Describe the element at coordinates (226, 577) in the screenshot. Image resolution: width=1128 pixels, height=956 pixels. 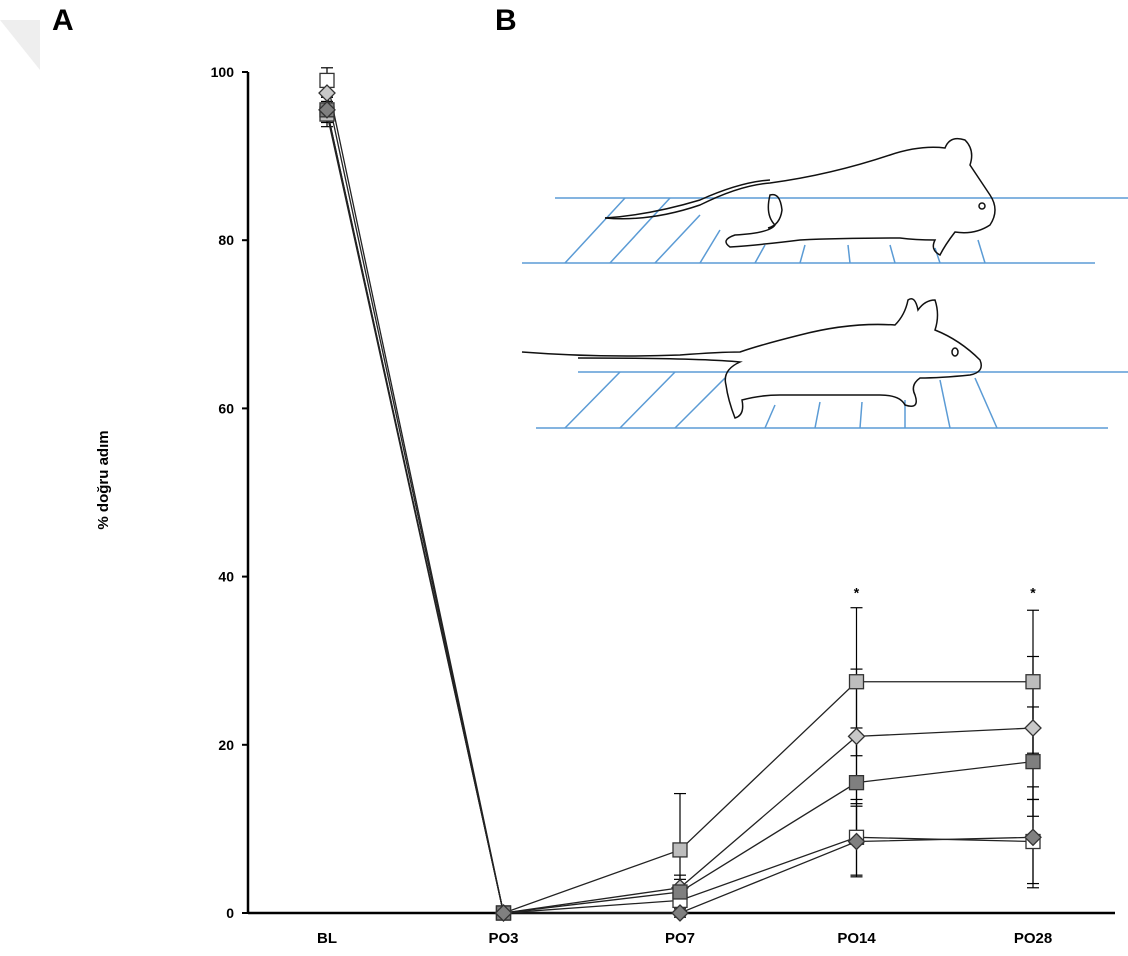
I see `y-tick-label: 40` at that location.